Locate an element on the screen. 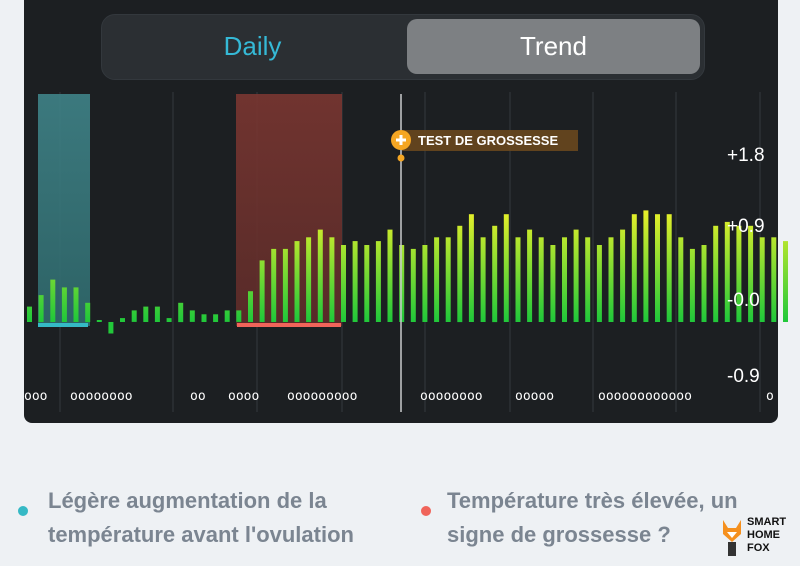  pre-ovulation-band is located at coordinates (64, 210).